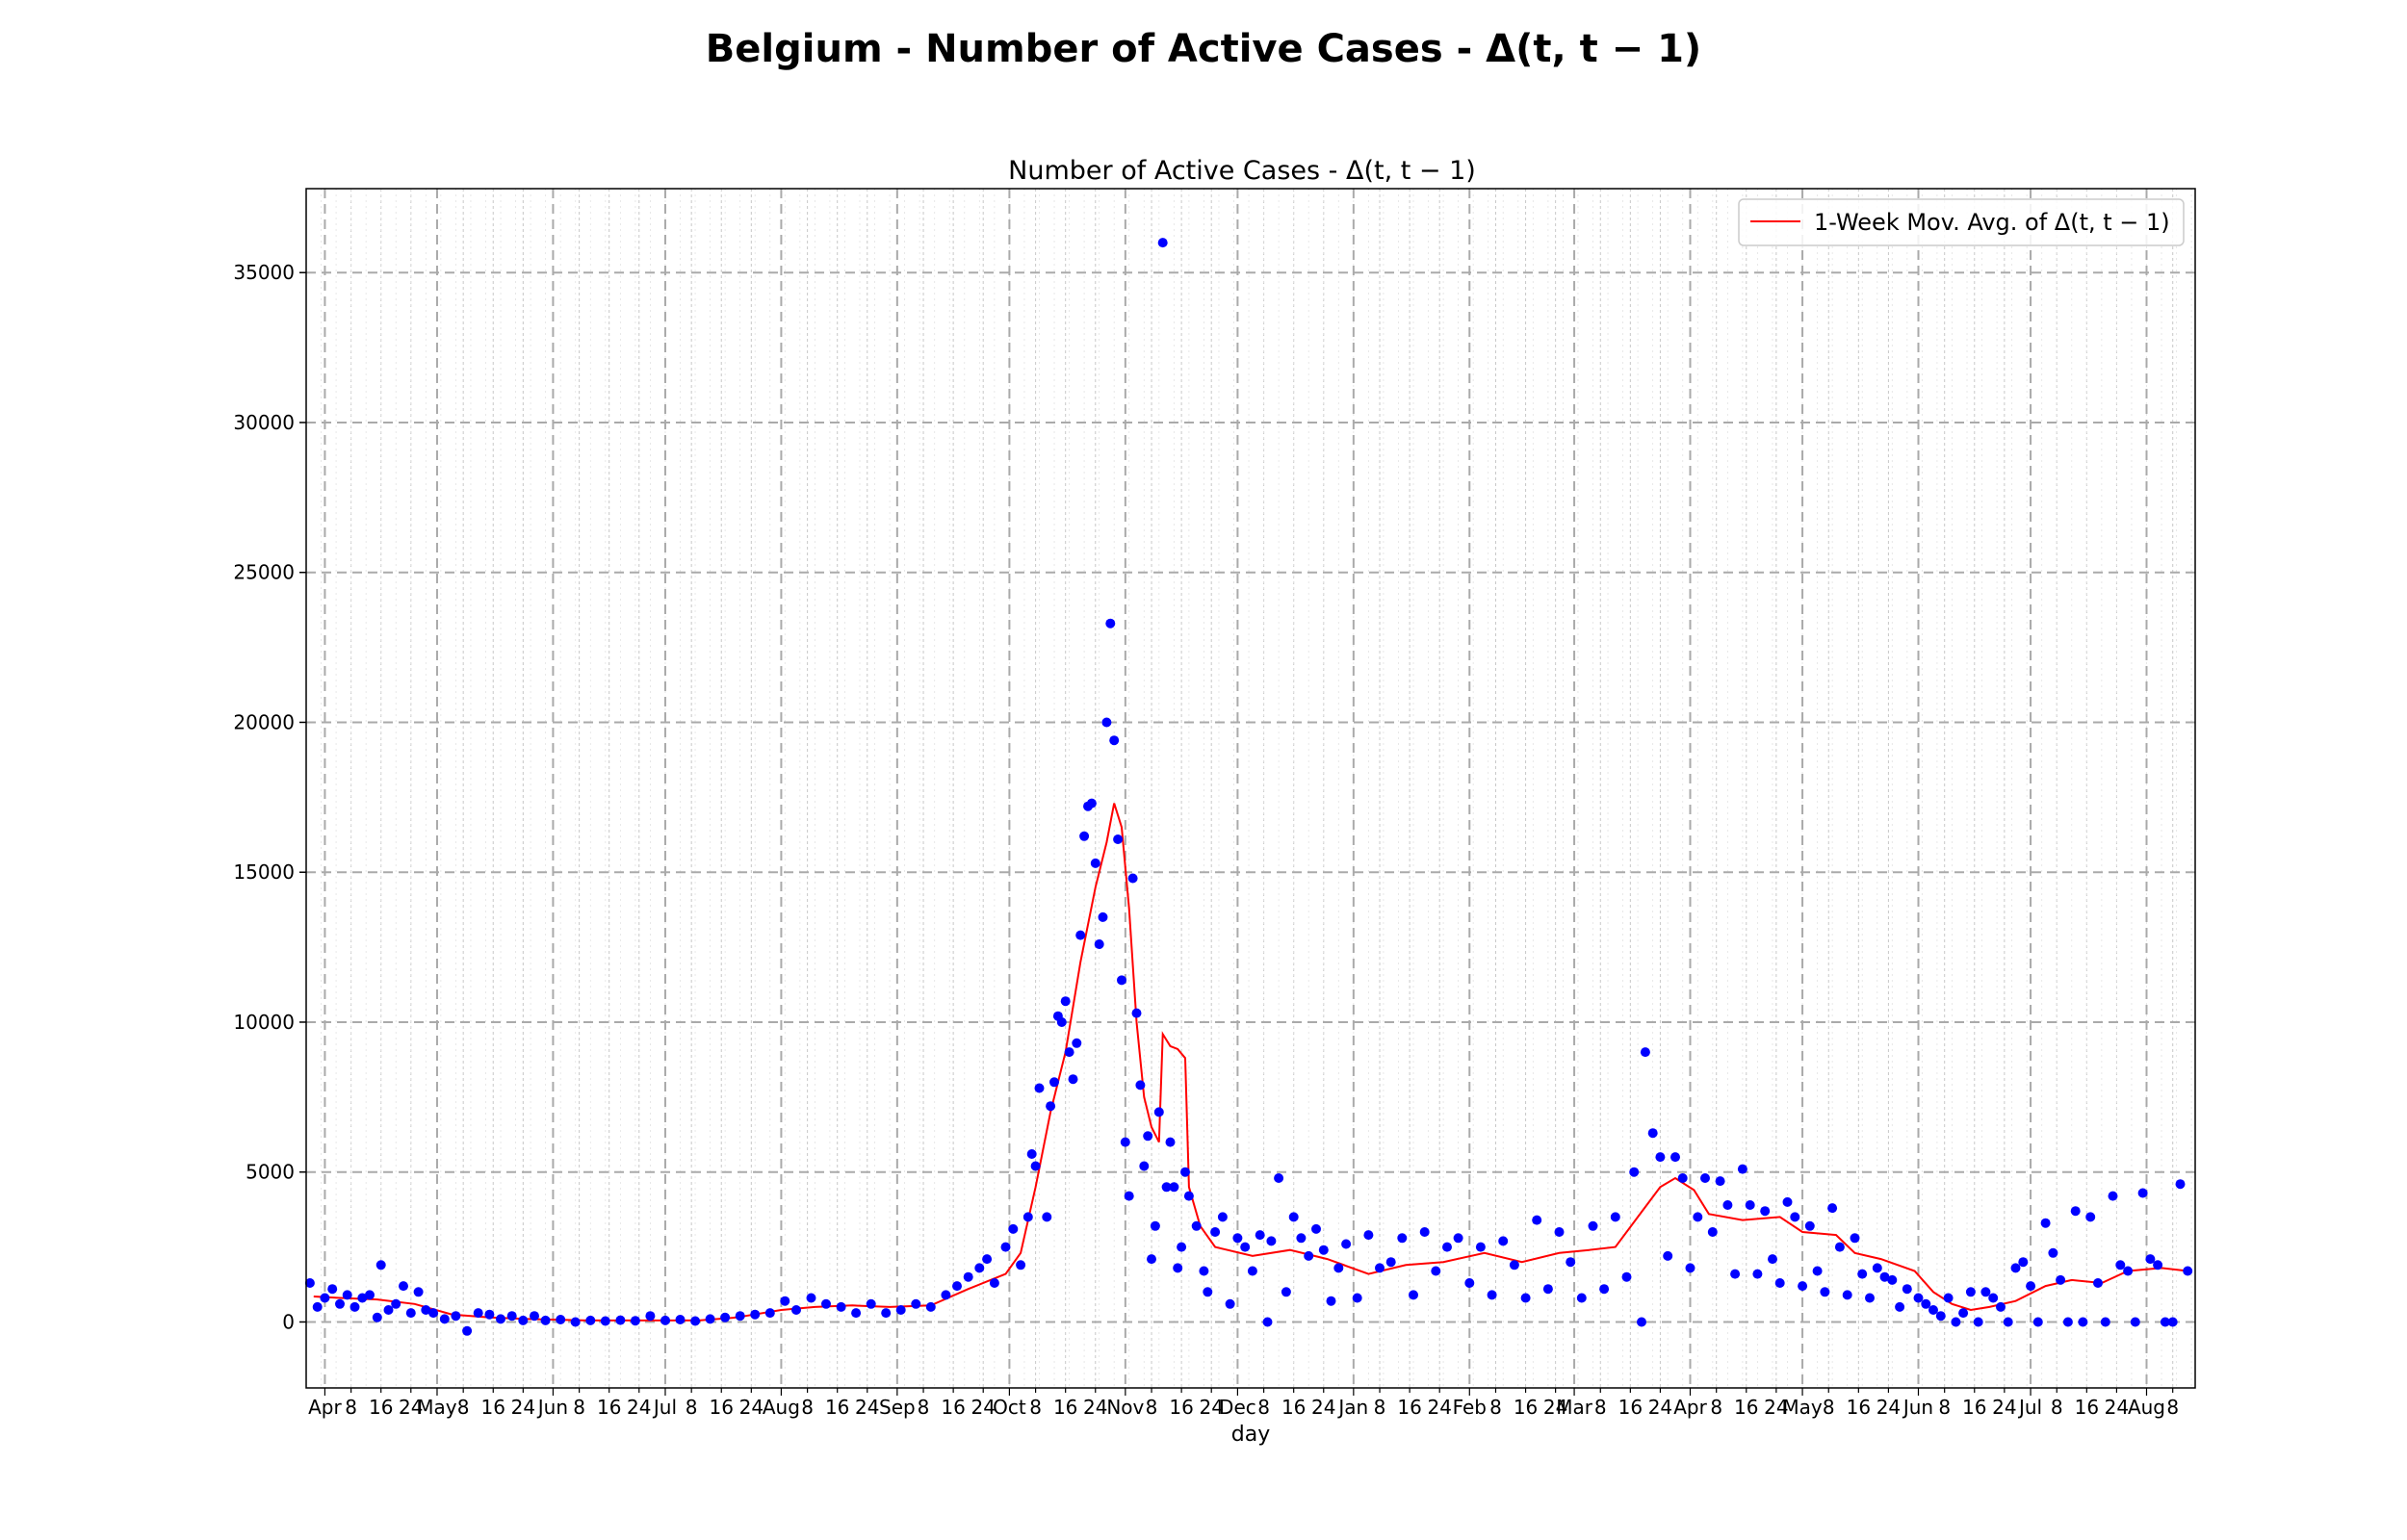 The width and height of the screenshot is (2407, 1540). What do you see at coordinates (288, 1321) in the screenshot?
I see `y-tick-label: 0` at bounding box center [288, 1321].